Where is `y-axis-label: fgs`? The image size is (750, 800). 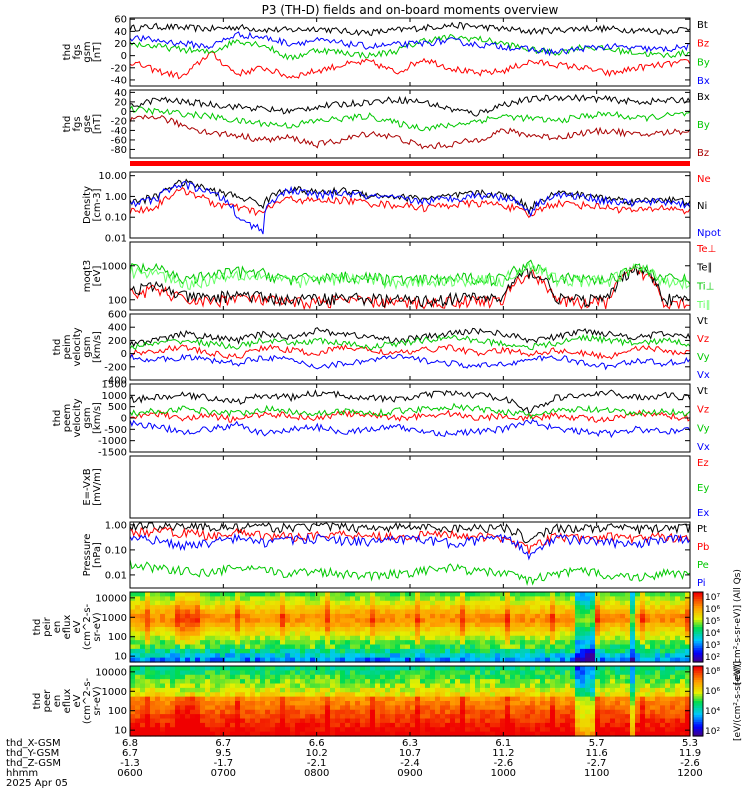
y-axis-label: fgs is located at coordinates (77, 51).